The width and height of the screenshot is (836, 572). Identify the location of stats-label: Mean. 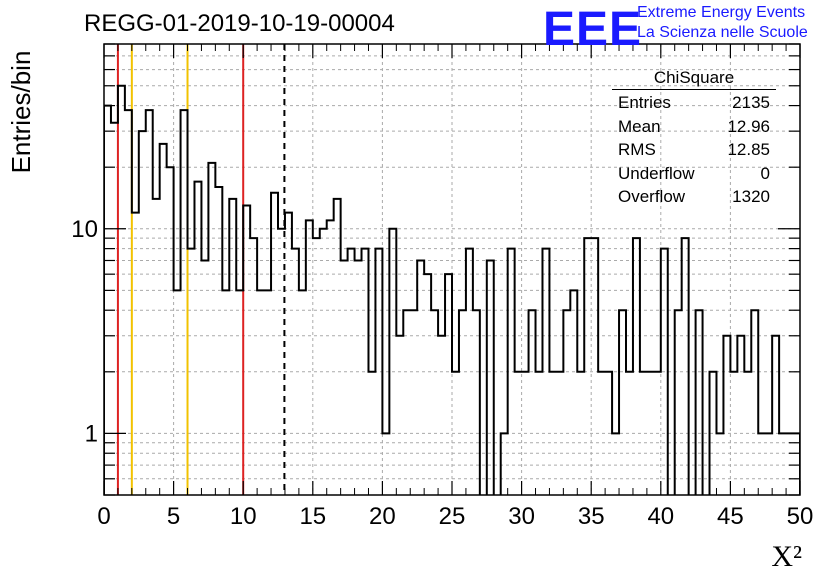
(639, 126).